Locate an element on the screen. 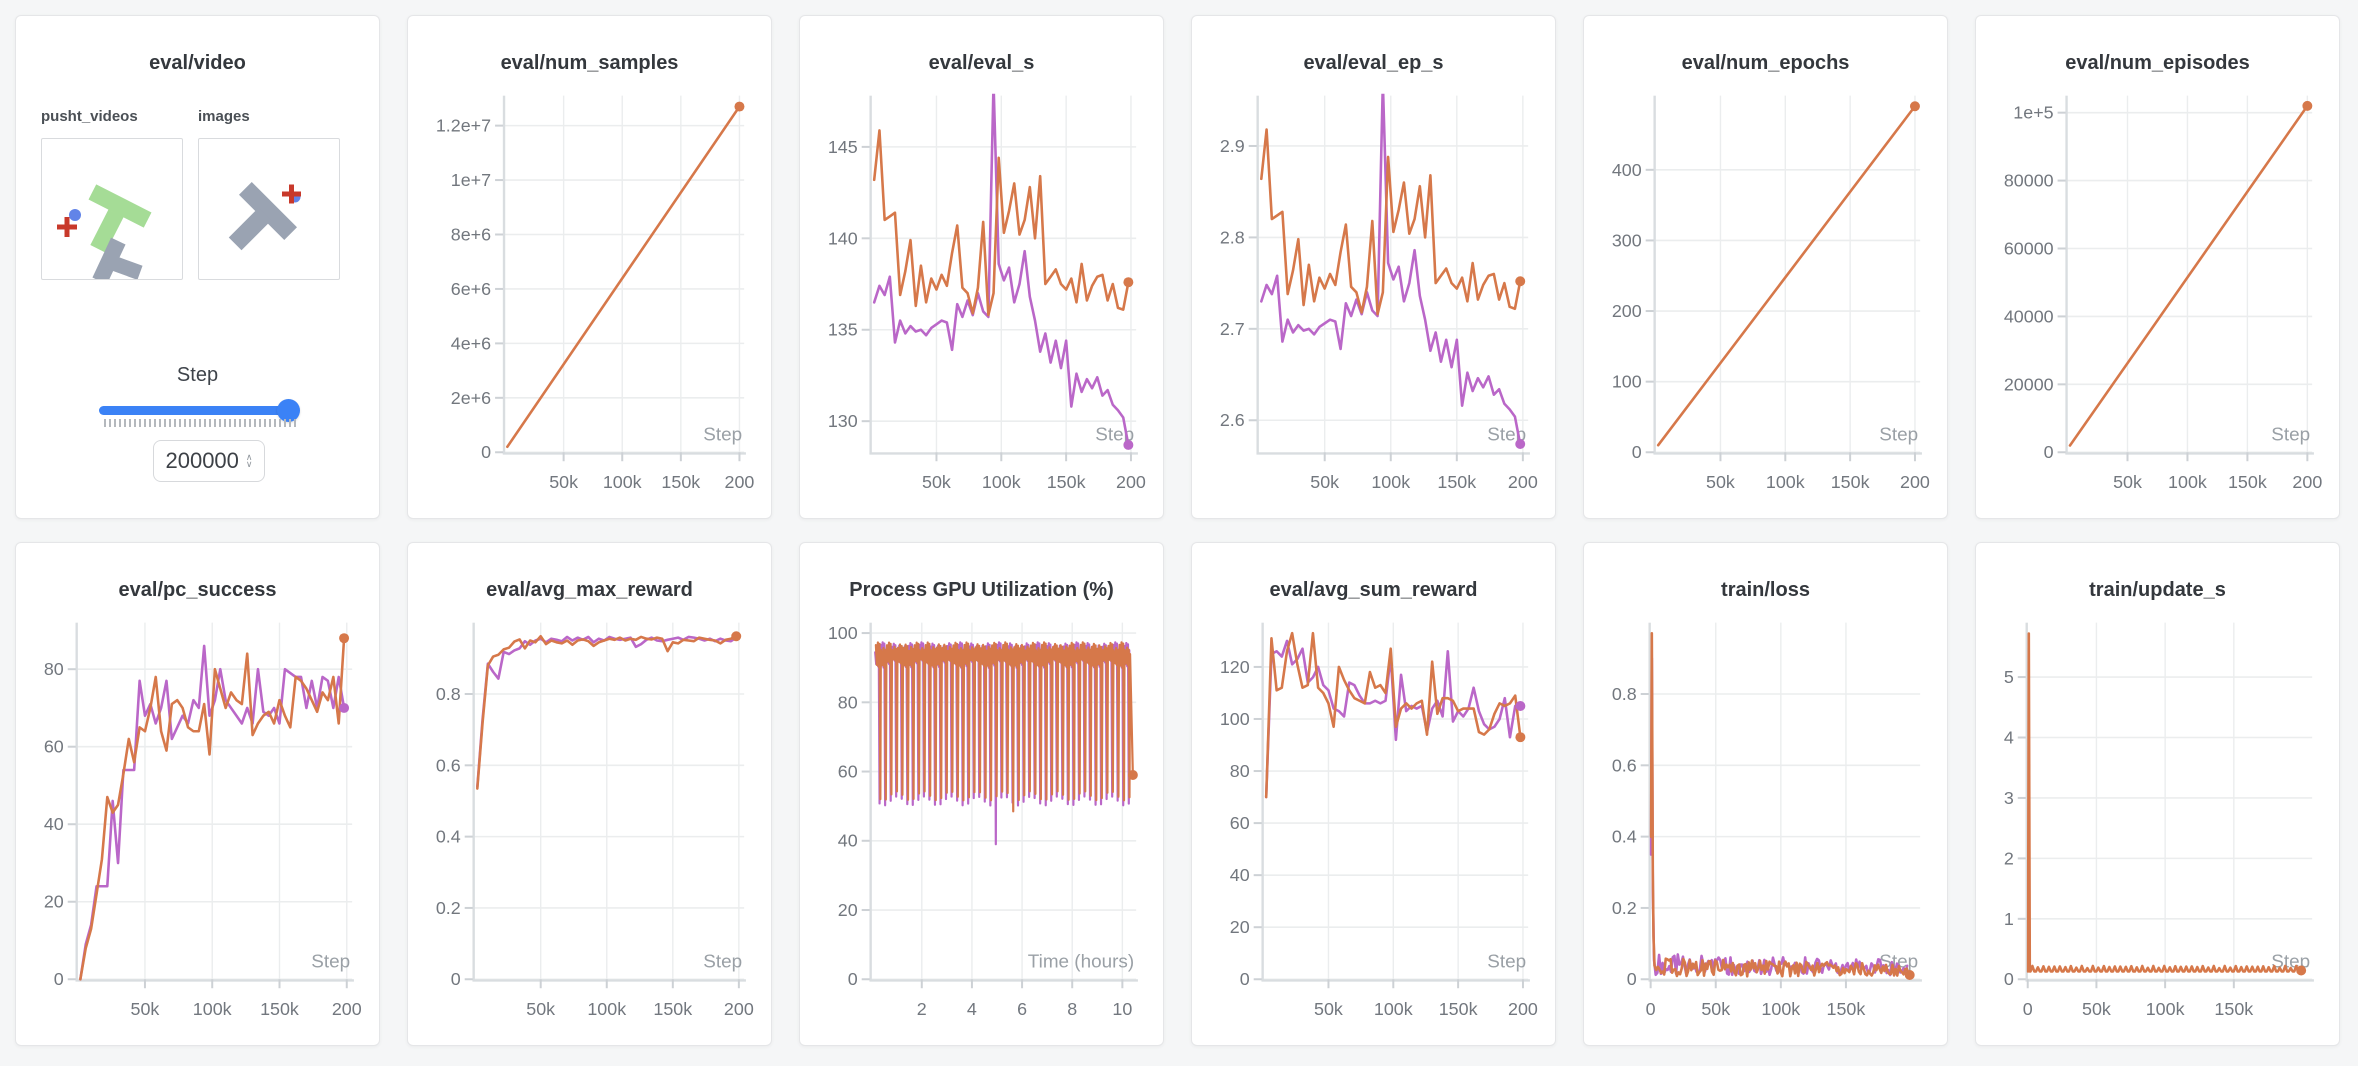  agent-dot is located at coordinates (75, 215).